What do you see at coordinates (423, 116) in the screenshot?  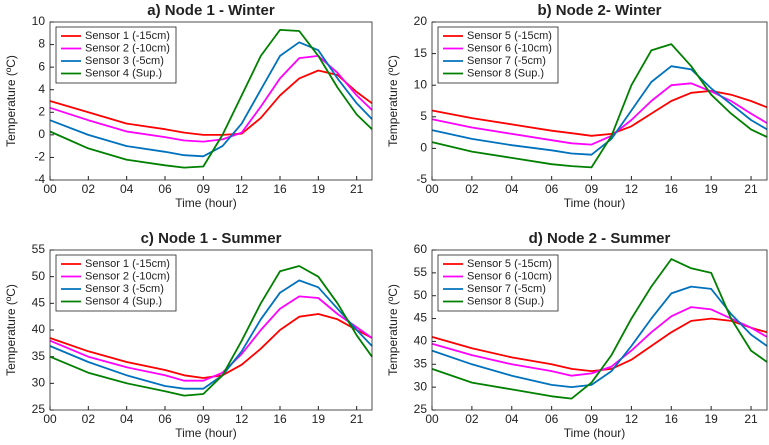 I see `y-tick-label: 5` at bounding box center [423, 116].